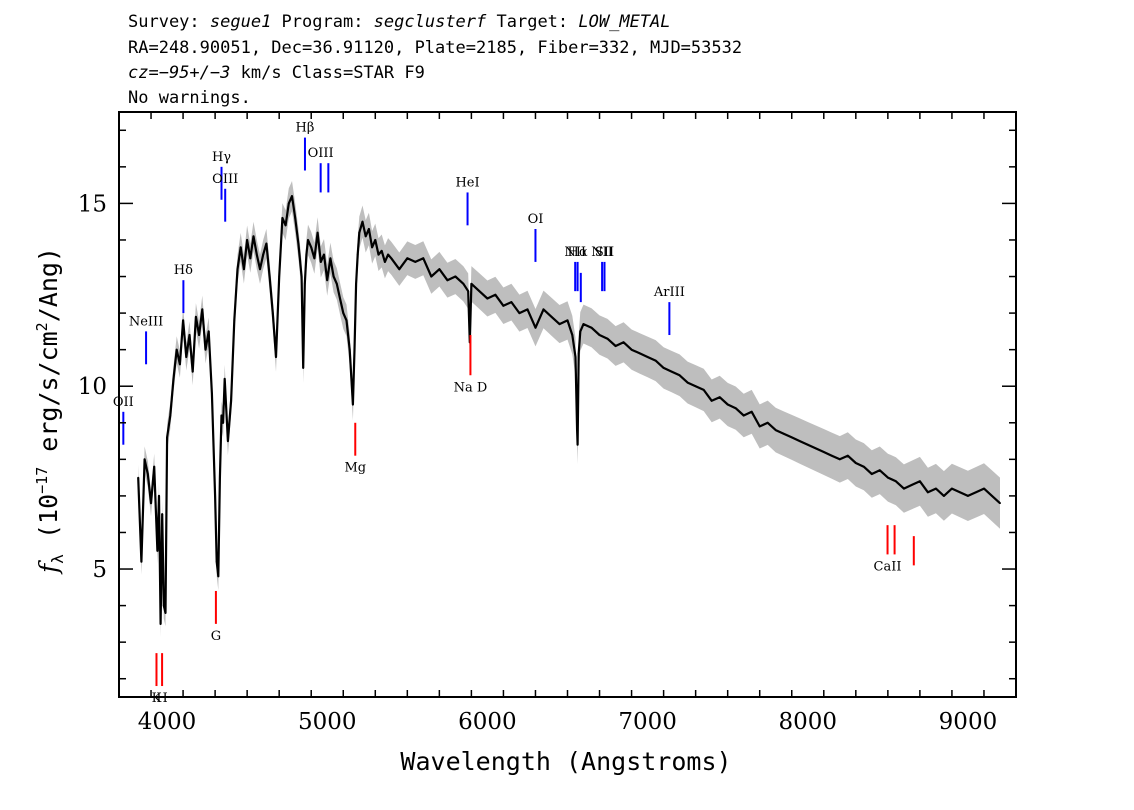  I want to click on absorption-line-label: CaII, so click(888, 566).